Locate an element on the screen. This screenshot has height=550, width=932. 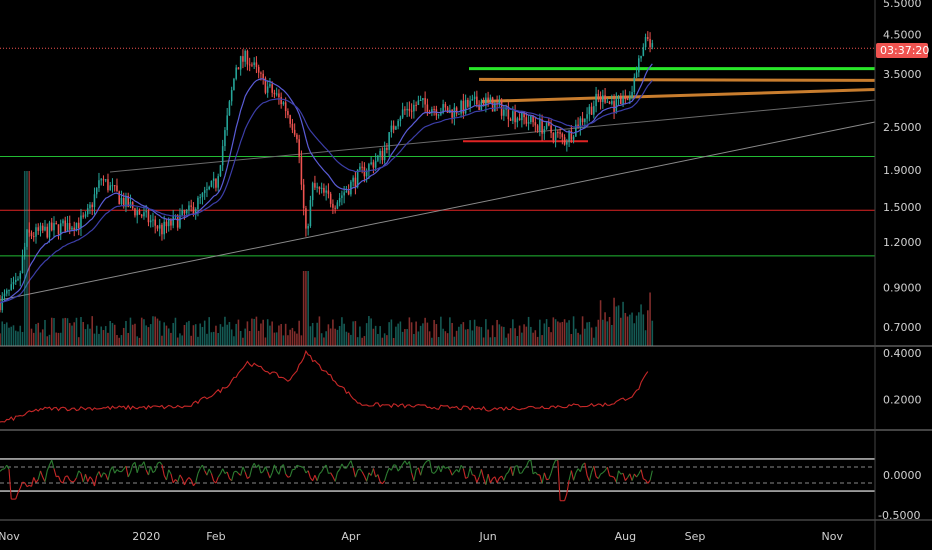
price-axis-tick: 5.5000 is located at coordinates (902, 5).